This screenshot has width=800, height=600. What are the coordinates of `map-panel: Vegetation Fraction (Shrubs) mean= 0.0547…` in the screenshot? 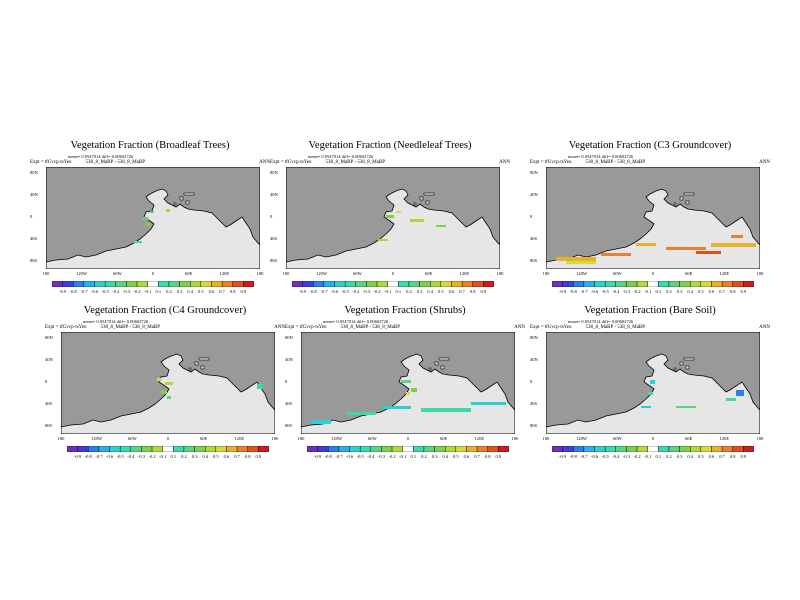 It's located at (405, 382).